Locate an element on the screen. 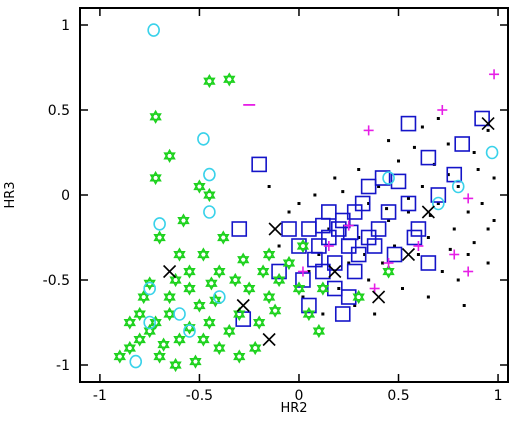 The width and height of the screenshot is (518, 425). x-tick-label: -1 is located at coordinates (100, 396).